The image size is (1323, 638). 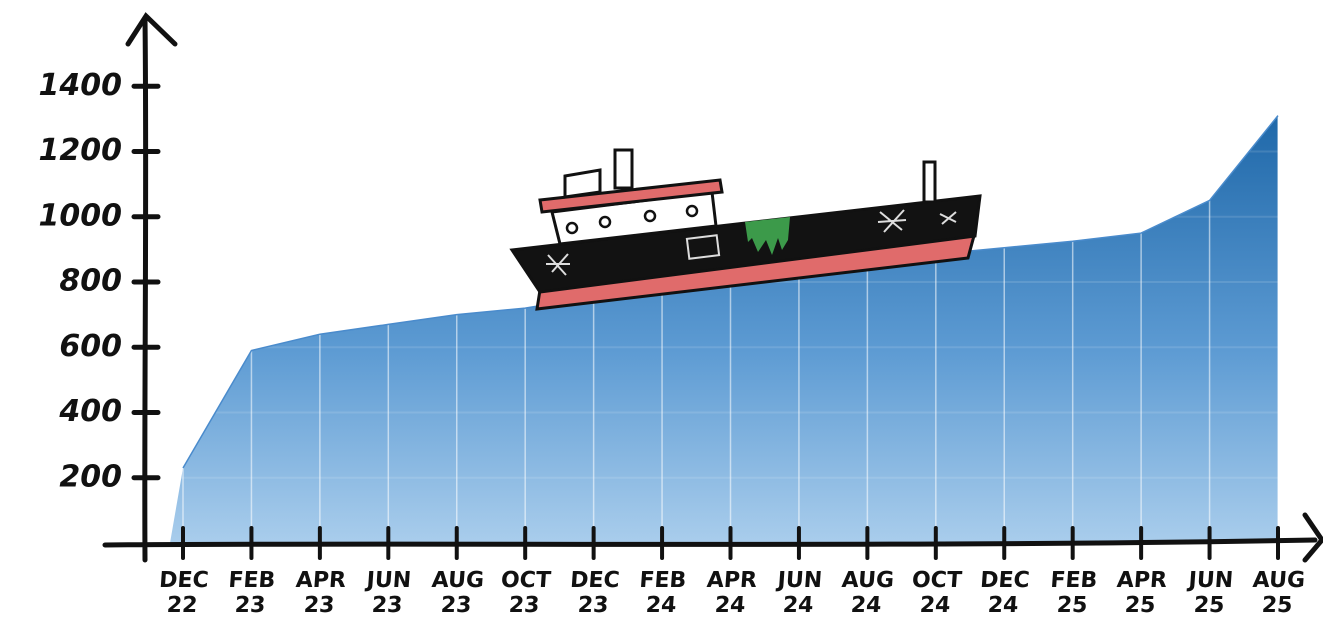 What do you see at coordinates (90, 346) in the screenshot?
I see `y-tick-label: 600` at bounding box center [90, 346].